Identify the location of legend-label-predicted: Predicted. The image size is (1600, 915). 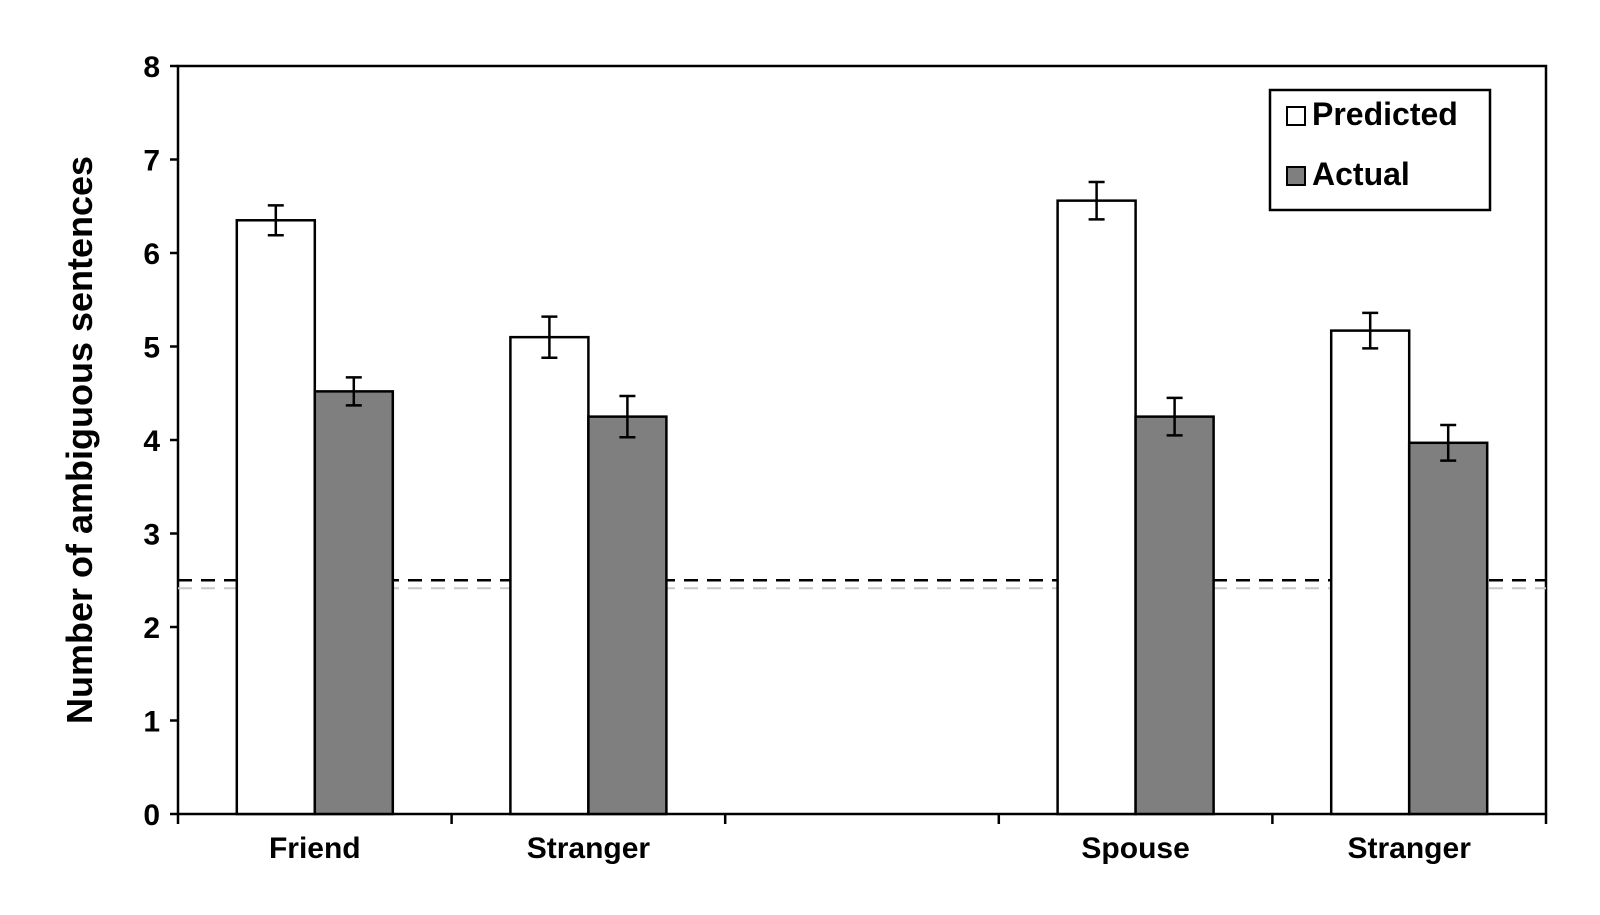
(1385, 114).